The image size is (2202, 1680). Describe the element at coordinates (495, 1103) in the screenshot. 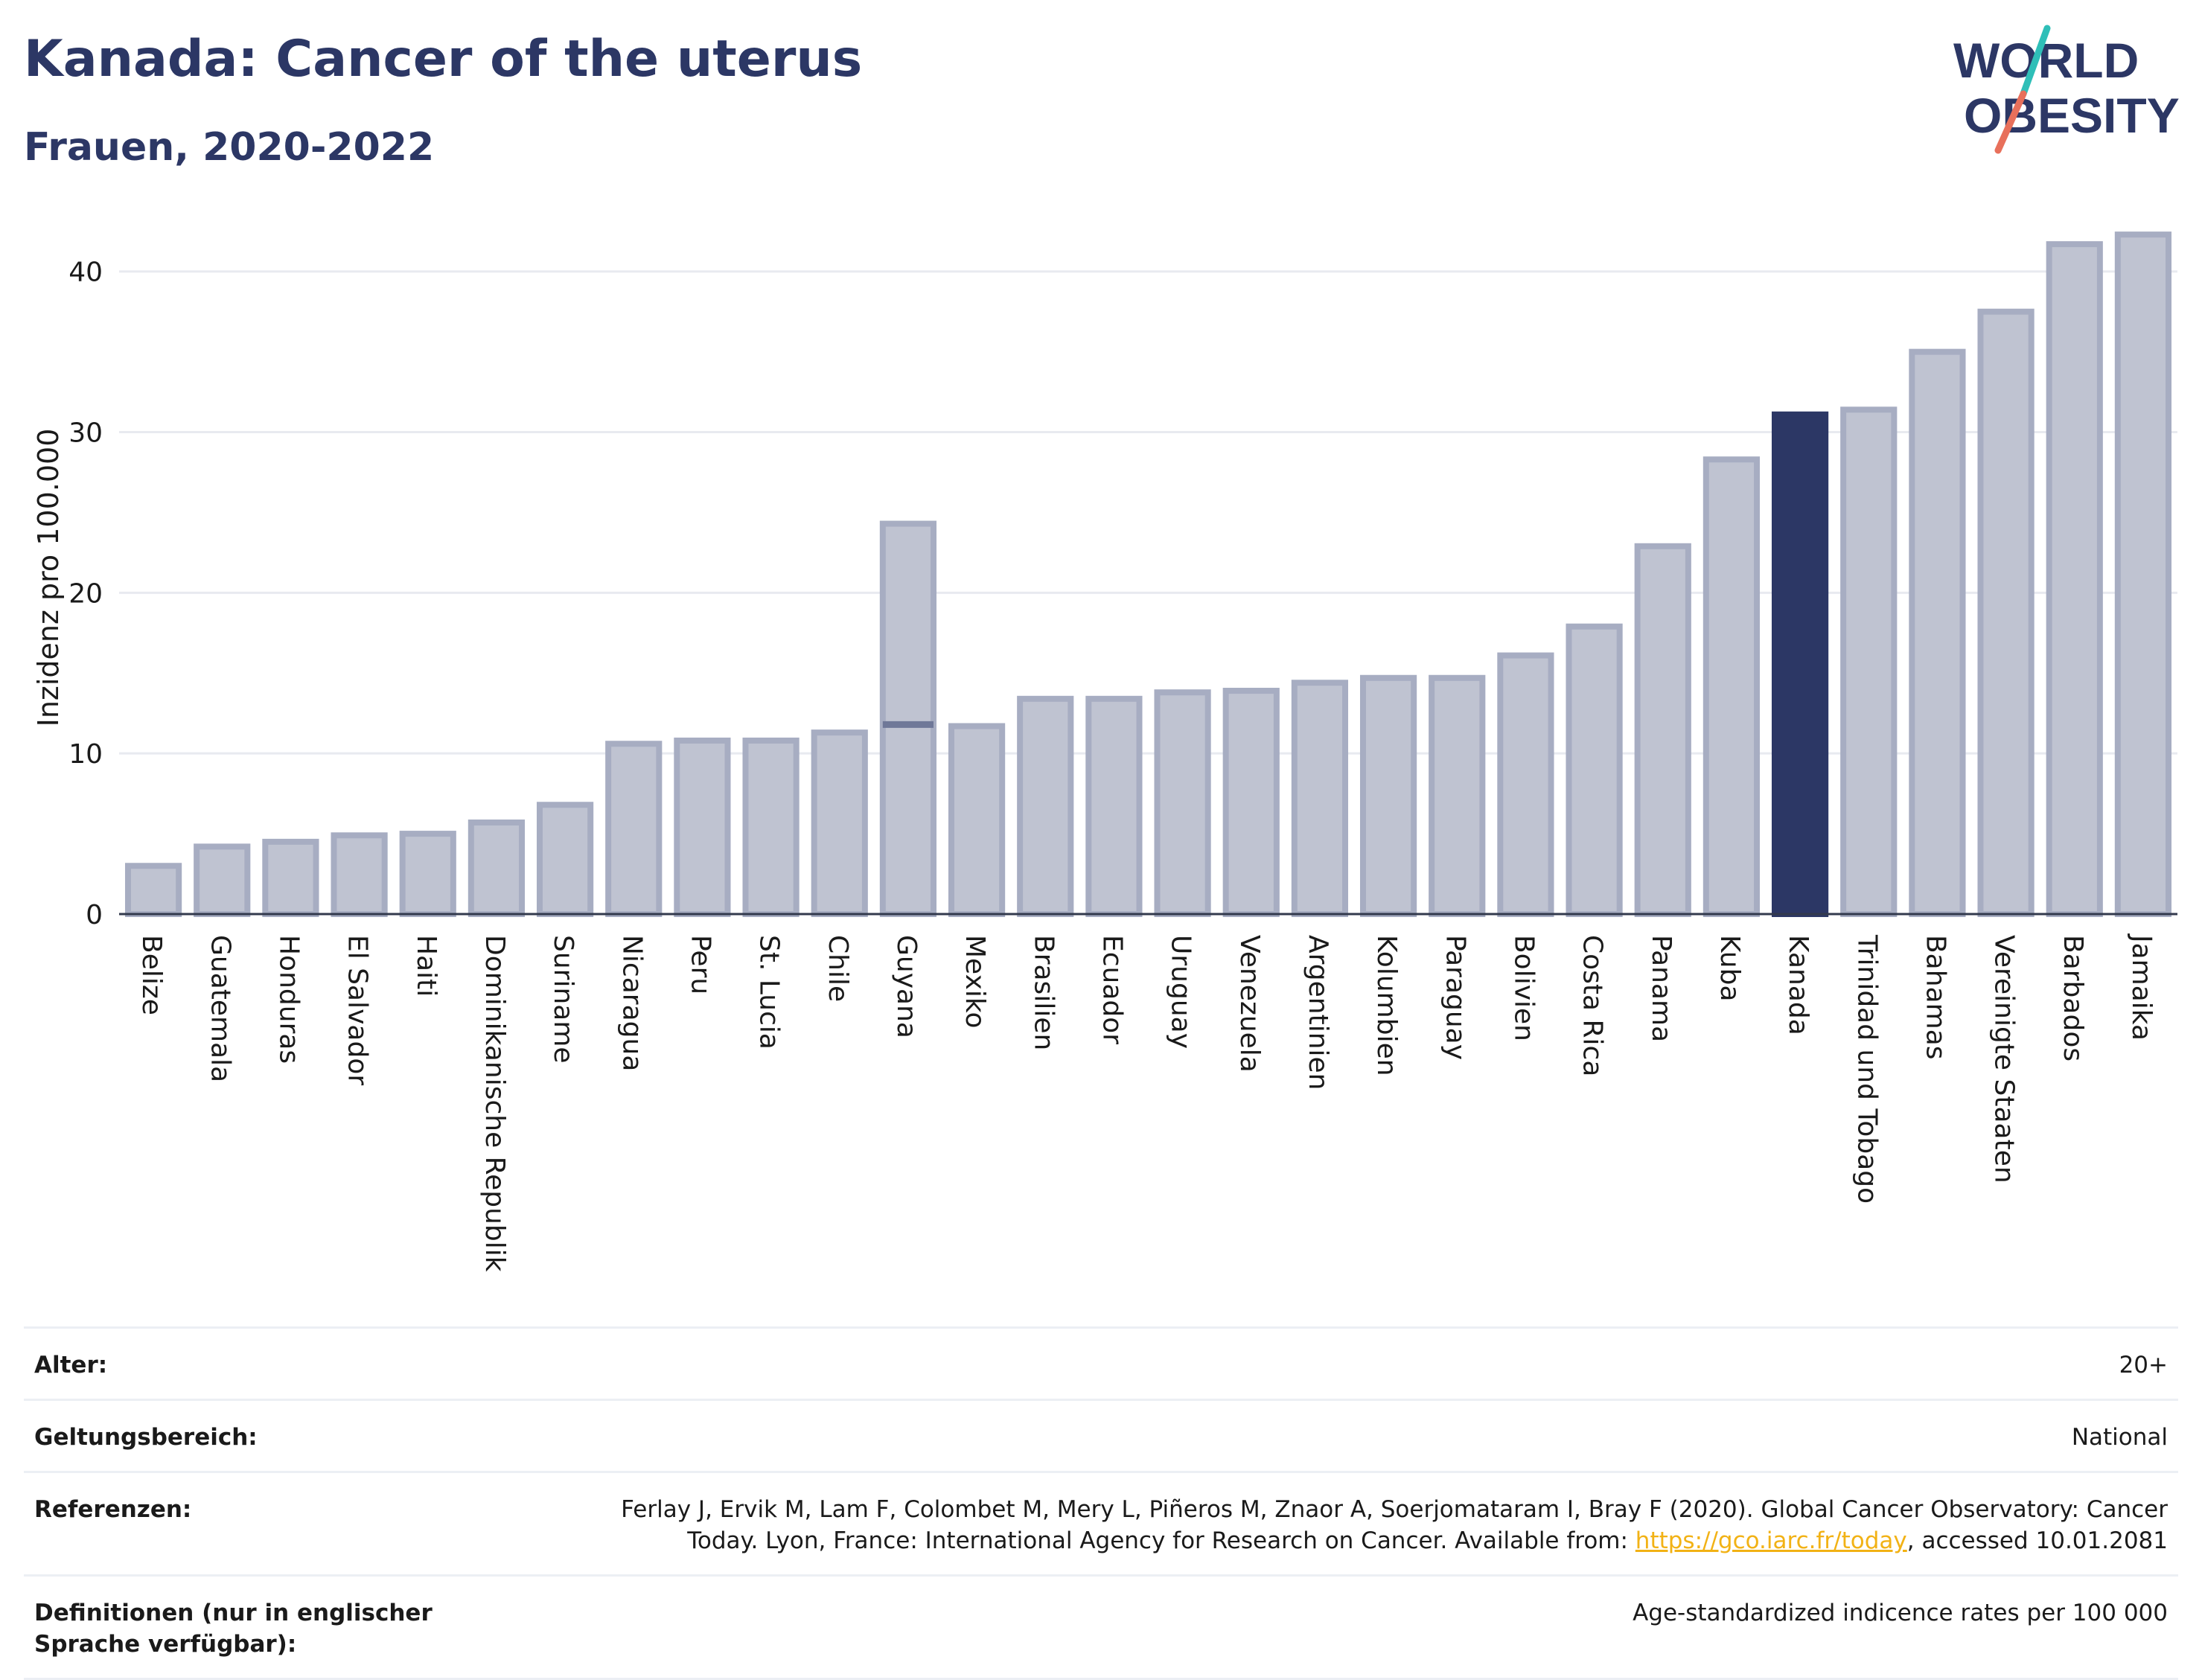

I see `x-tick-label: Dominikanische Republik` at that location.